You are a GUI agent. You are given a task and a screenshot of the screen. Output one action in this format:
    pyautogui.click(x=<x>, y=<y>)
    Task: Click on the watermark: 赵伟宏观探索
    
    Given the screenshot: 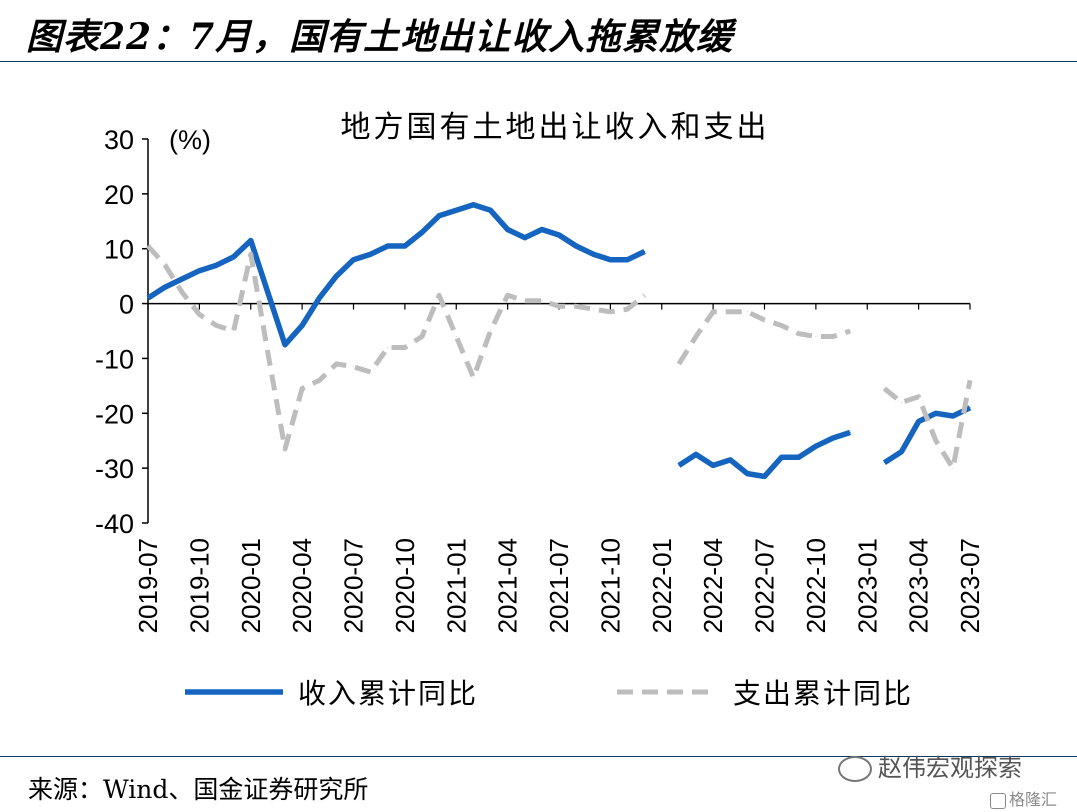 What is the action you would take?
    pyautogui.click(x=930, y=765)
    